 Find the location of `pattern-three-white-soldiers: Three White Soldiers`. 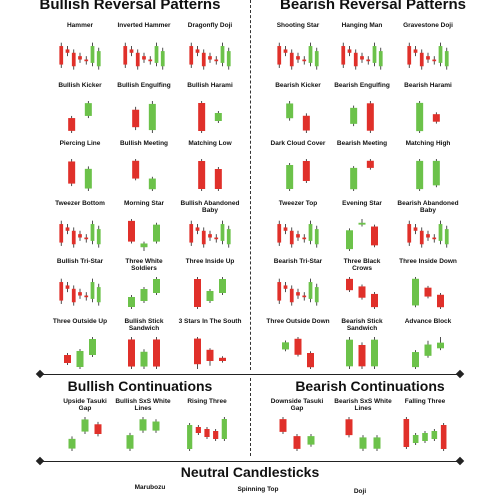

pattern-three-white-soldiers: Three White Soldiers is located at coordinates (144, 285).